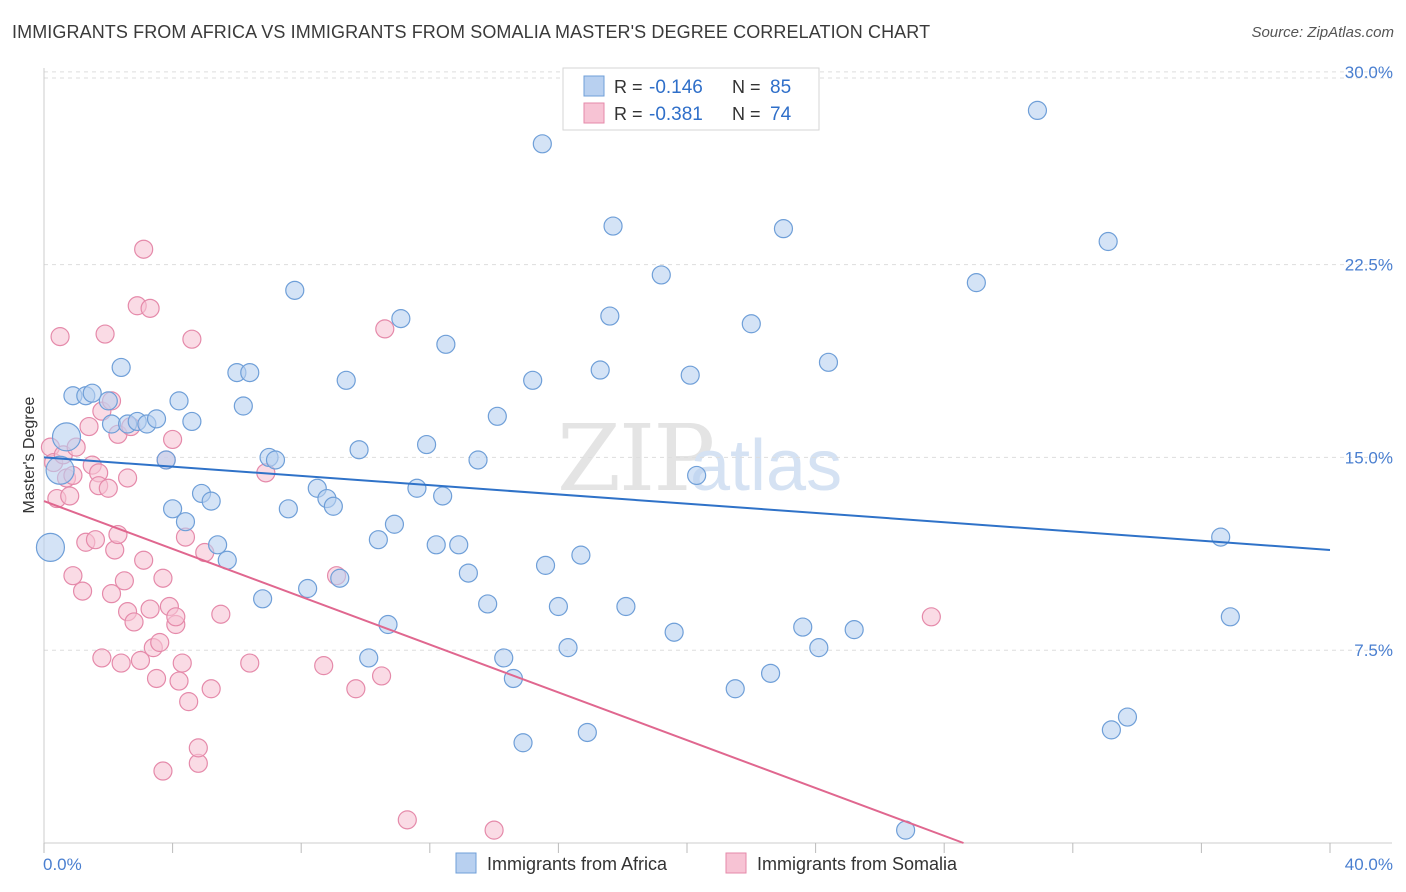  I want to click on legend-somalia-r-value: -0.381, so click(676, 114).